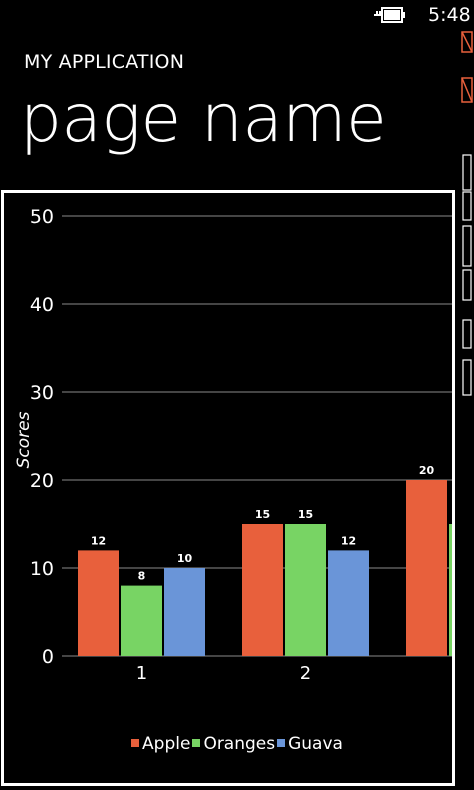 Image resolution: width=474 pixels, height=790 pixels. I want to click on legend-item-apple: Apple, so click(160, 744).